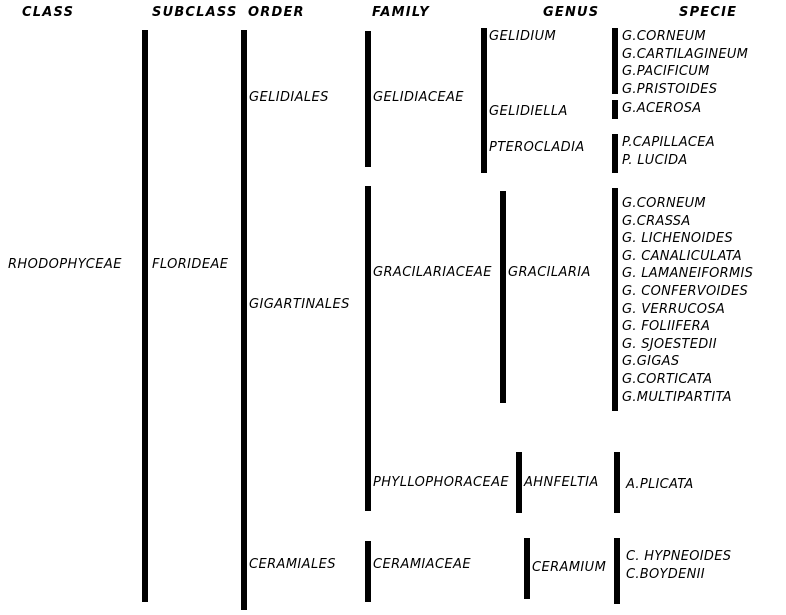 Image resolution: width=786 pixels, height=615 pixels. I want to click on specie-item: G. FOLIIFERA, so click(666, 327).